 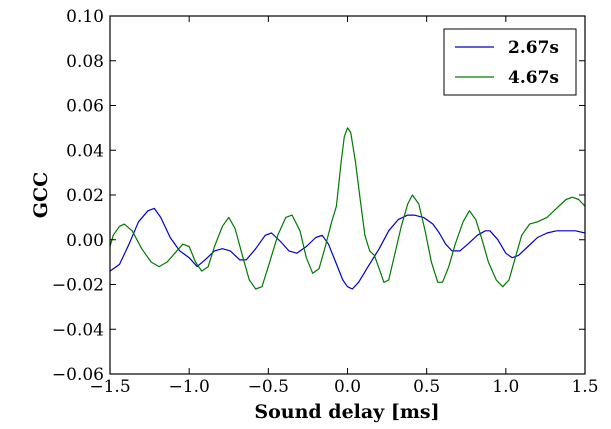 What do you see at coordinates (78, 375) in the screenshot?
I see `y-tick-label: −0.06` at bounding box center [78, 375].